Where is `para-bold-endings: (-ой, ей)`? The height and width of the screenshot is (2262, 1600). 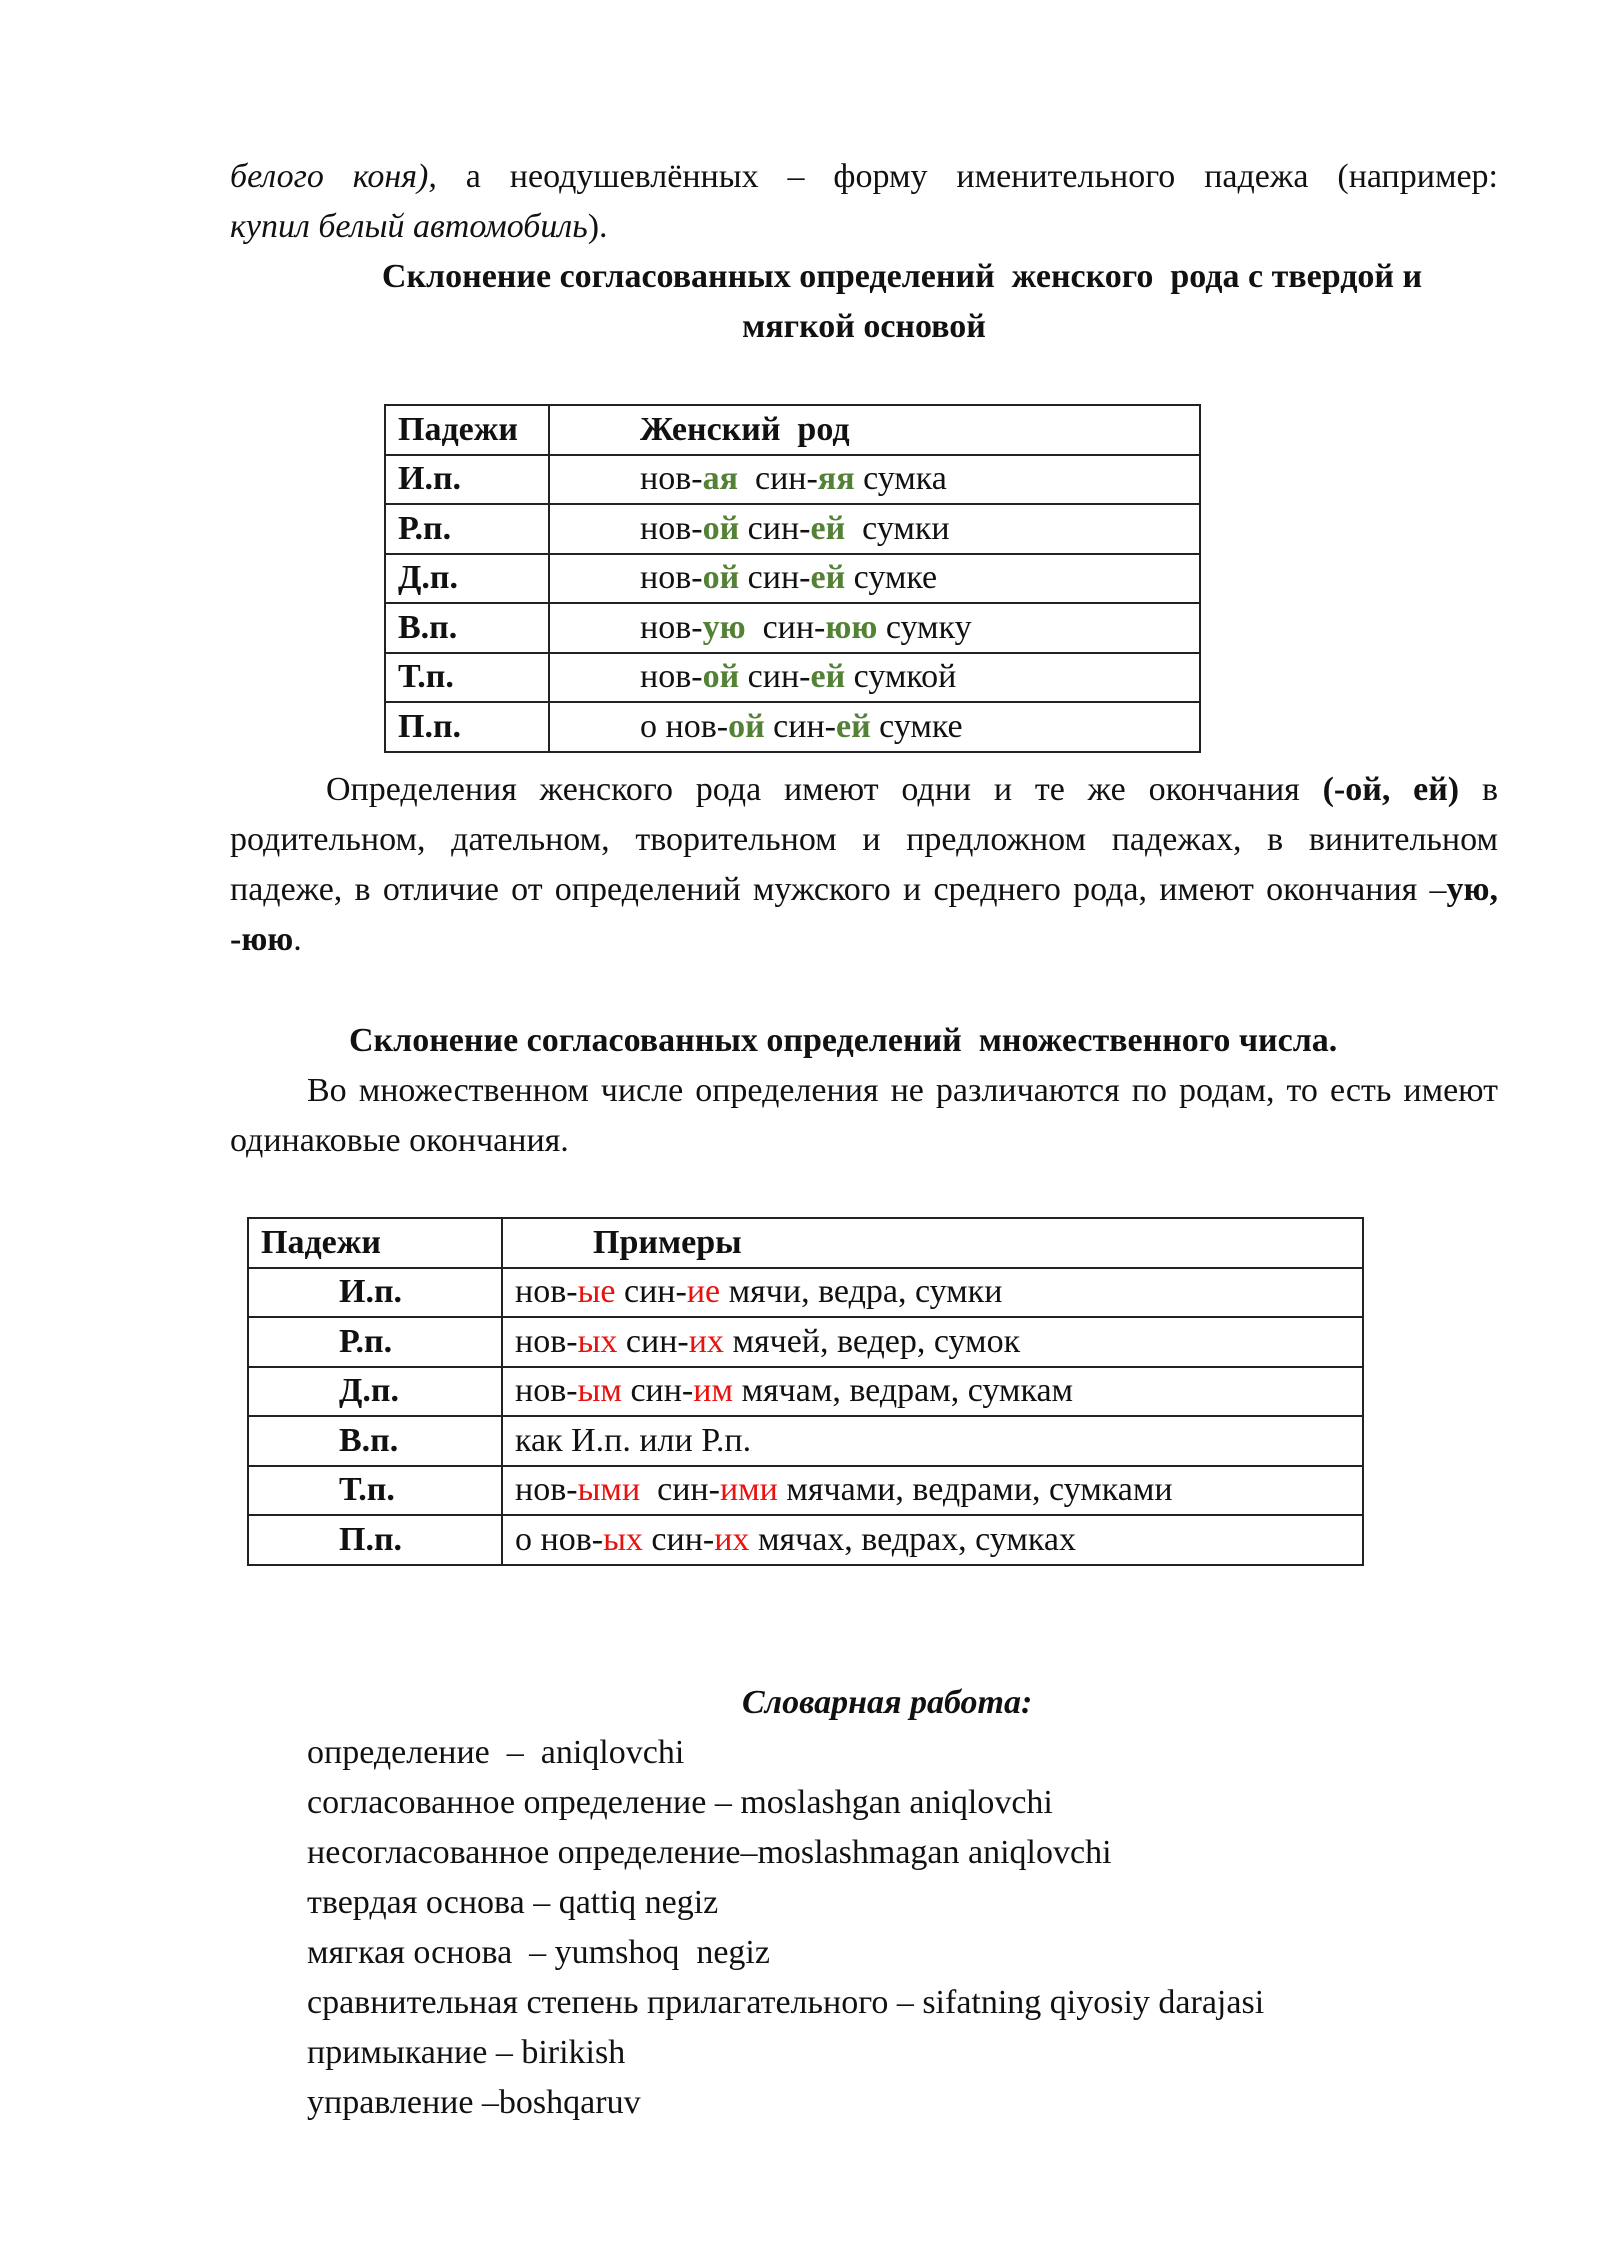
para-bold-endings: (-ой, ей) is located at coordinates (1391, 789).